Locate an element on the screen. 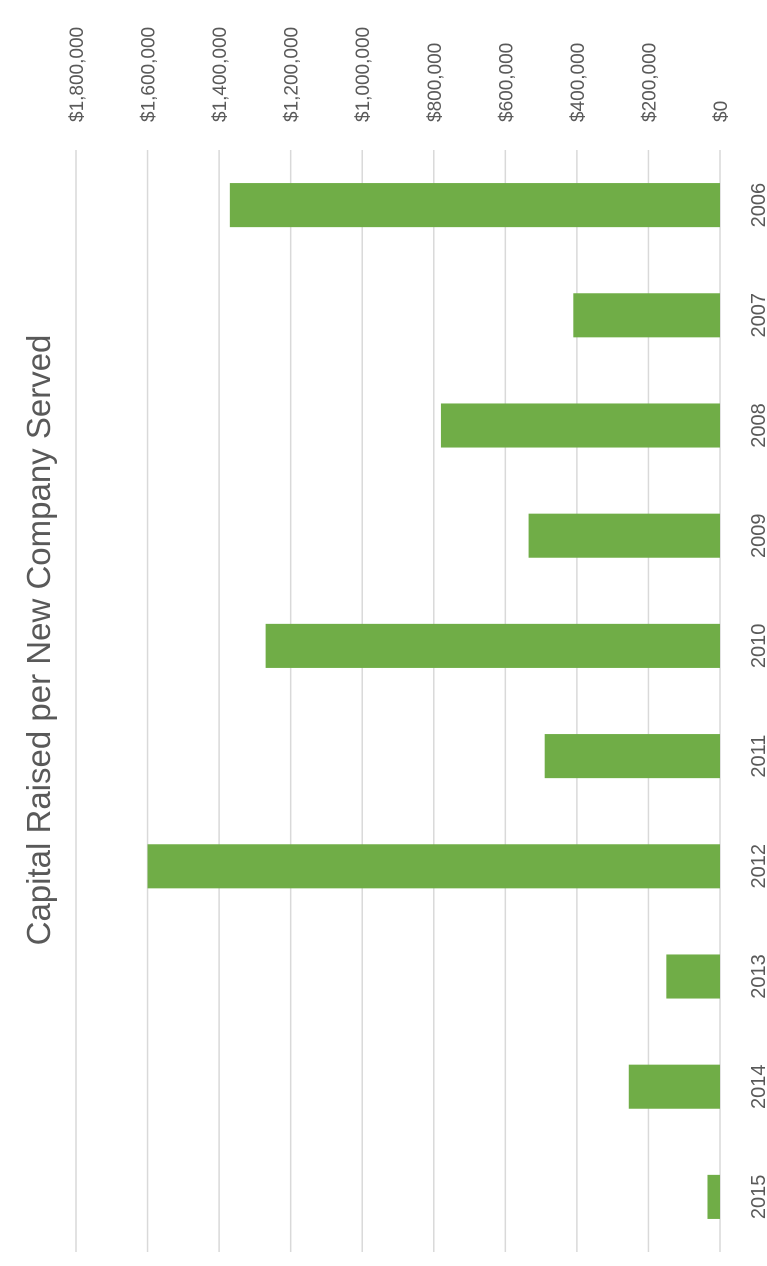  category-label: 2011 is located at coordinates (757, 756).